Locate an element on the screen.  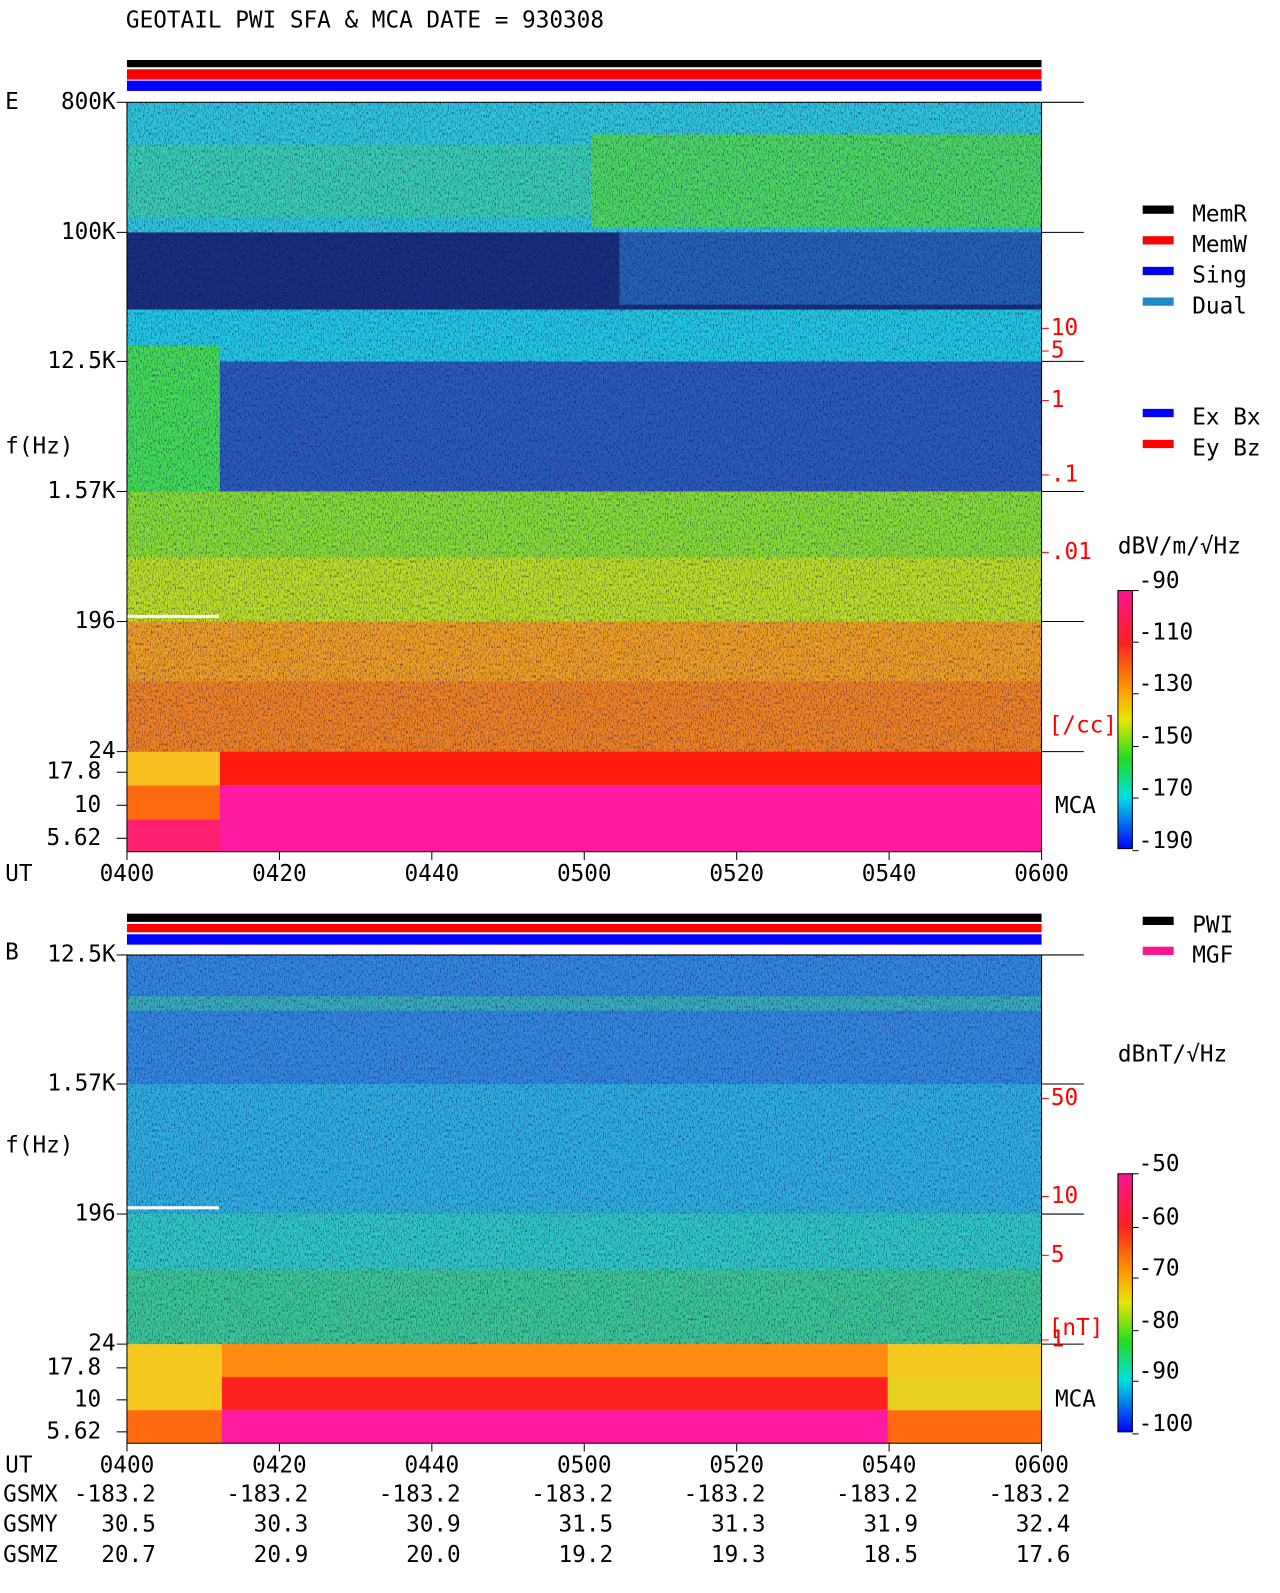
orbit-value: 31.5 is located at coordinates (586, 1524).